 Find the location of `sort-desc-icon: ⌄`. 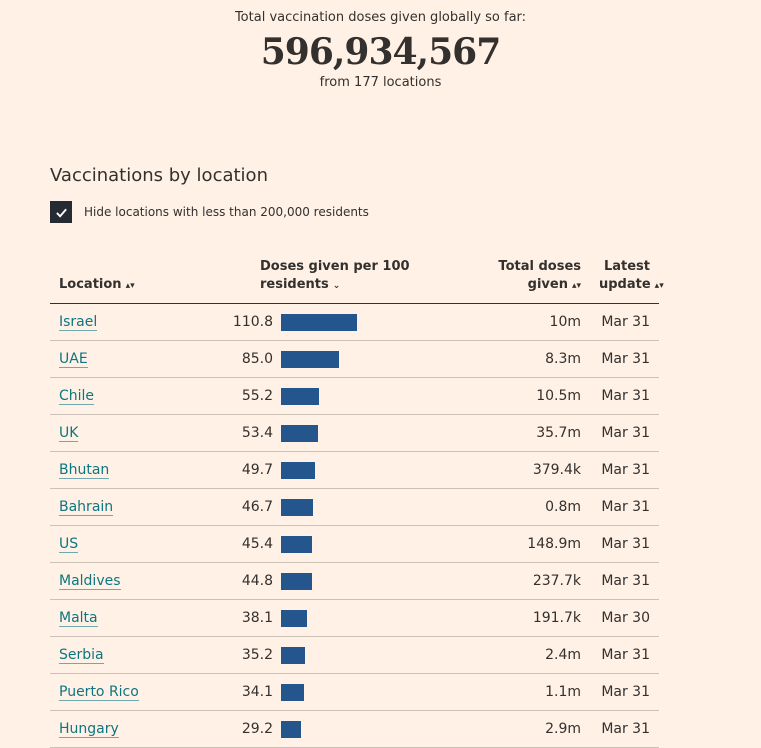

sort-desc-icon: ⌄ is located at coordinates (336, 286).